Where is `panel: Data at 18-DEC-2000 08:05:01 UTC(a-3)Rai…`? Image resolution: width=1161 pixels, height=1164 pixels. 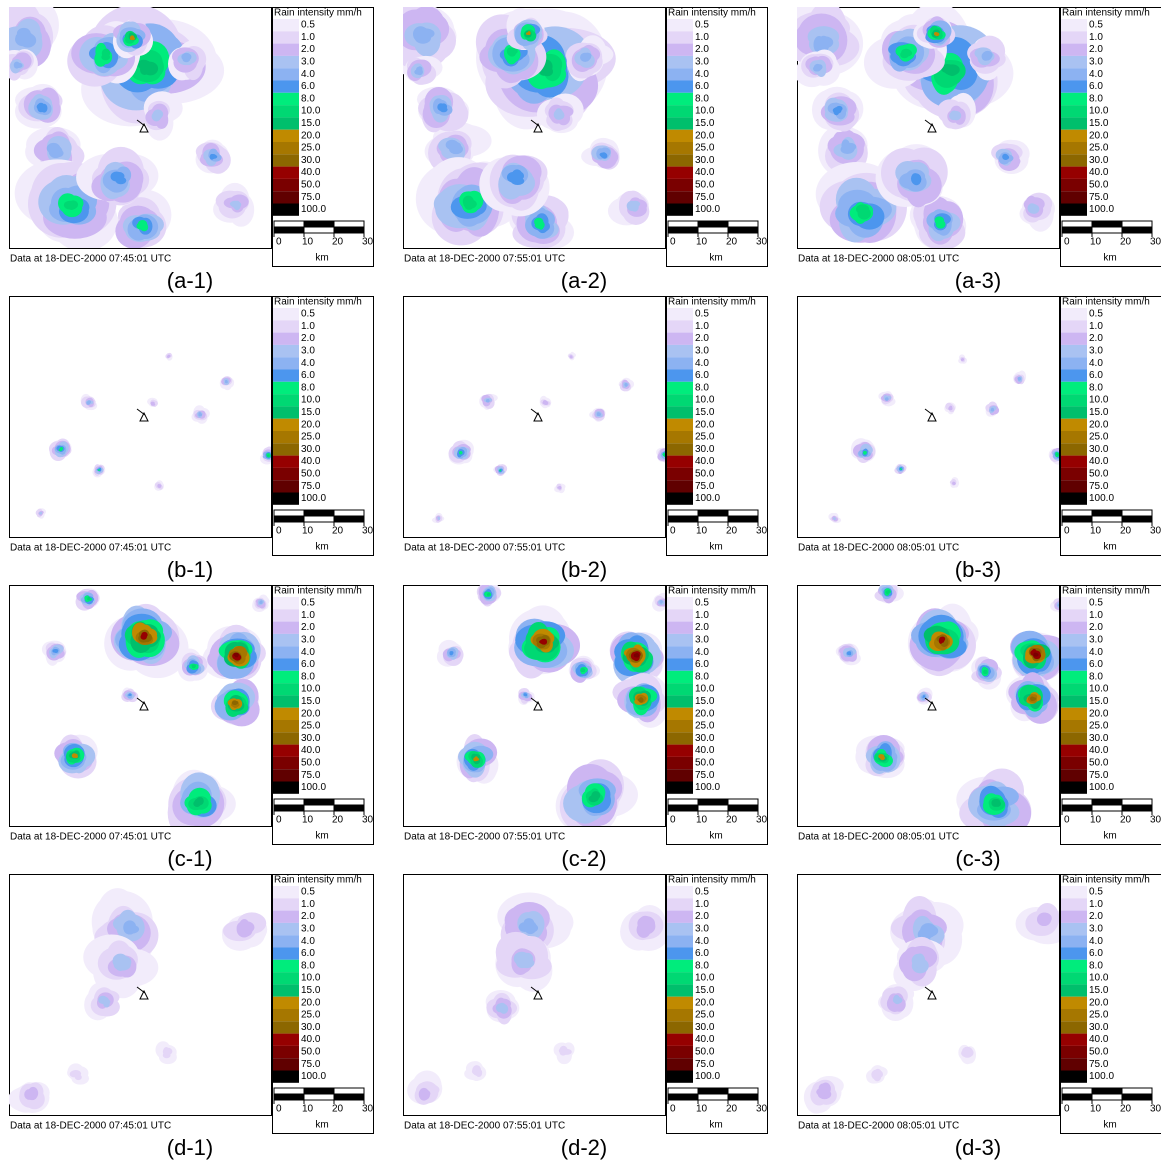
panel: Data at 18-DEC-2000 08:05:01 UTC(a-3)Rai… is located at coordinates (966, 147).